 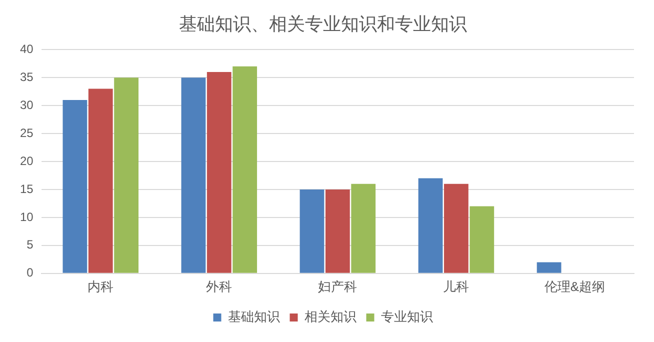 I want to click on x-tick-label: 外科, so click(x=219, y=286).